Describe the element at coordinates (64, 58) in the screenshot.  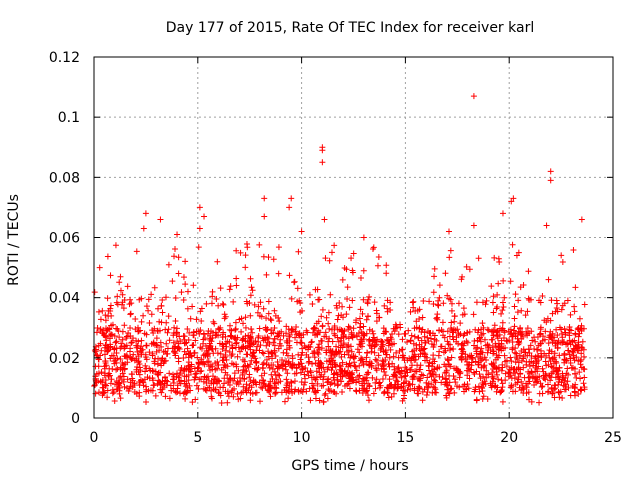
I see `y-tick-label: 0.12` at that location.